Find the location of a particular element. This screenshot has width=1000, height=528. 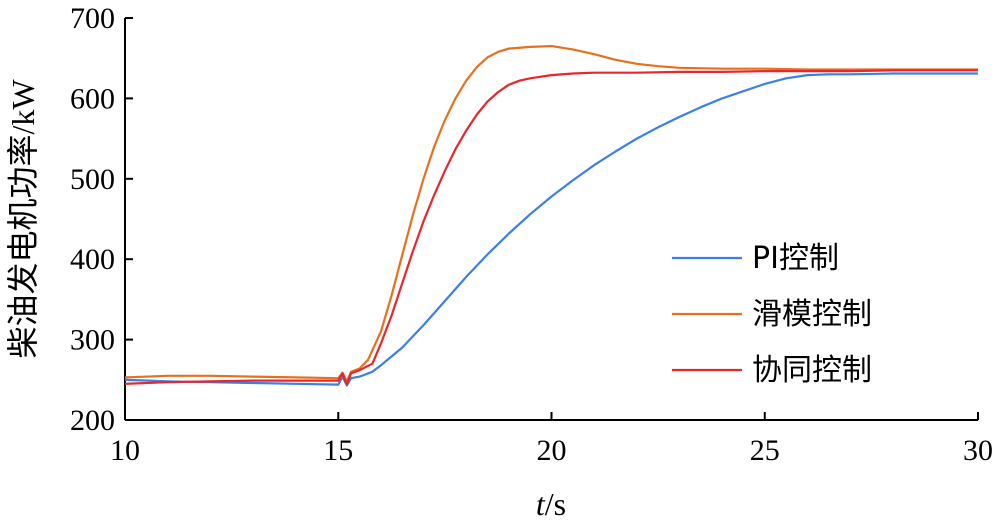

y-tick-label: 200 is located at coordinates (92, 420).